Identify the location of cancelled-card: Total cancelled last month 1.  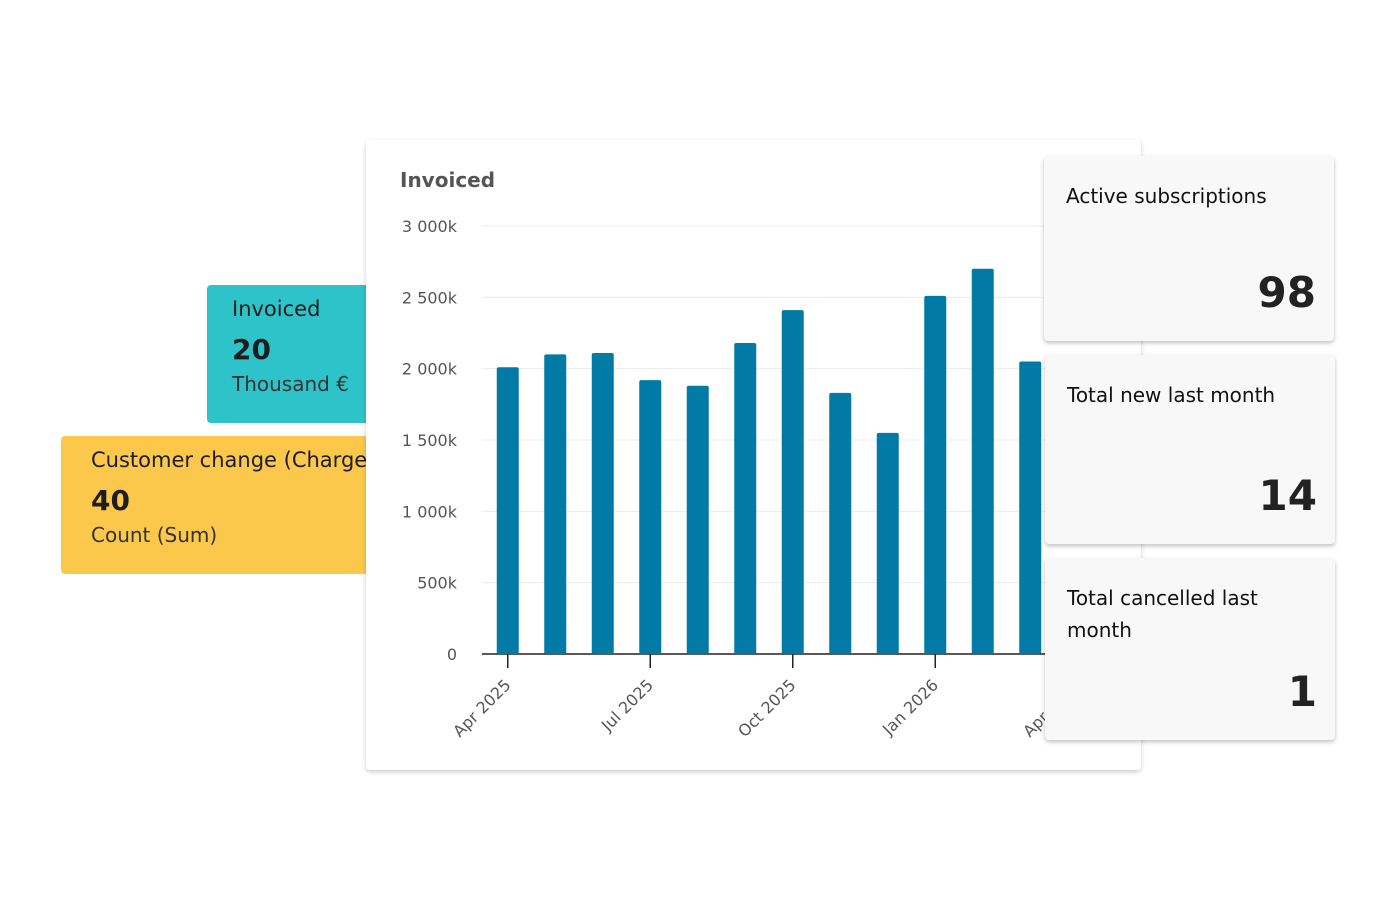
(1190, 649).